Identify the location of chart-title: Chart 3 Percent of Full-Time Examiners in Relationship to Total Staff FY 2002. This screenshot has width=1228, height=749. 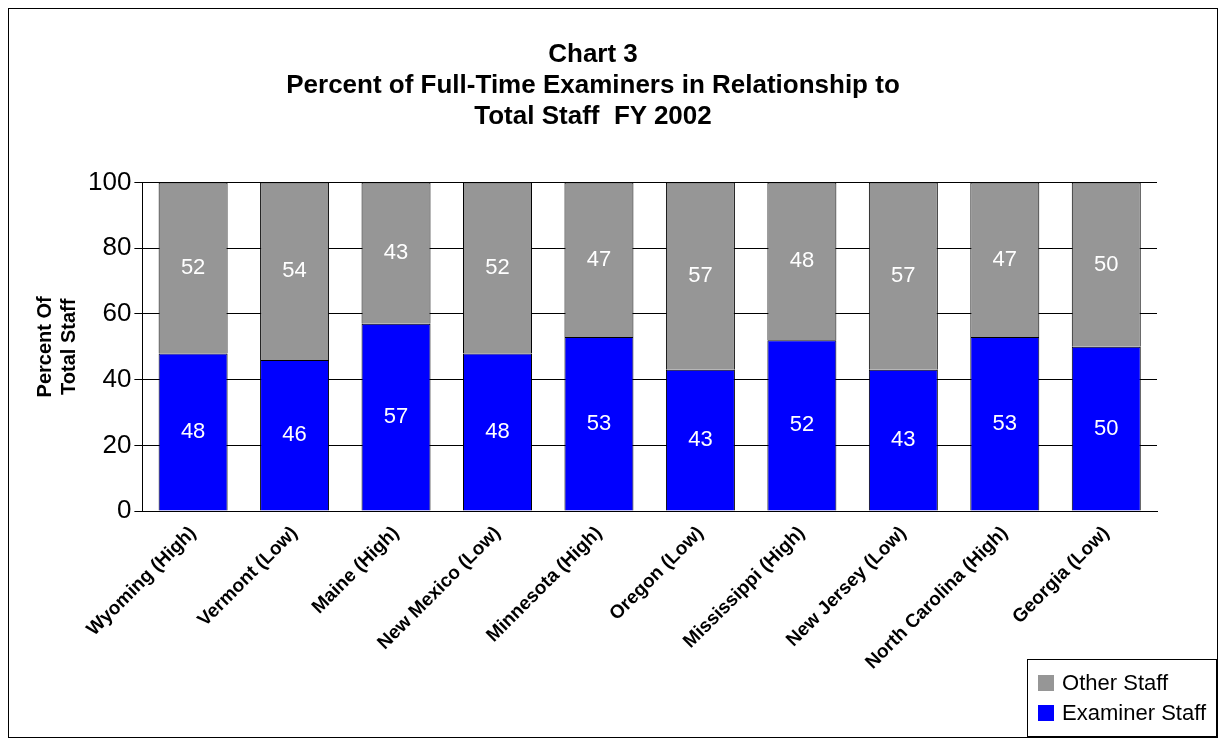
(593, 84).